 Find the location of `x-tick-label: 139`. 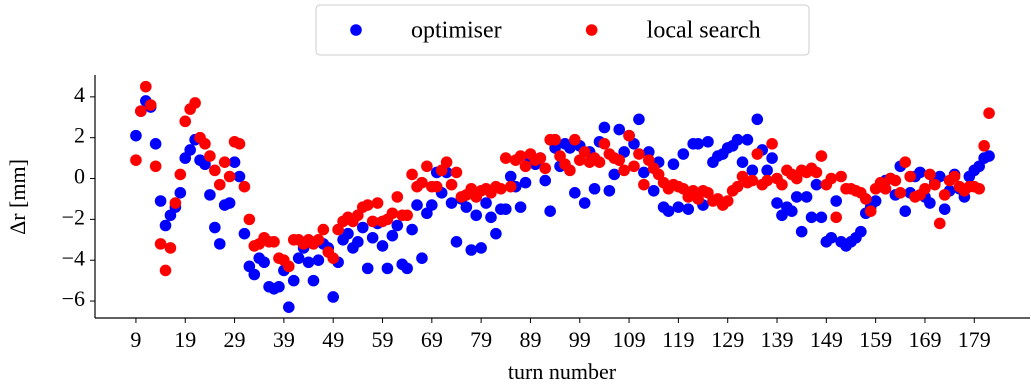

x-tick-label: 139 is located at coordinates (777, 339).